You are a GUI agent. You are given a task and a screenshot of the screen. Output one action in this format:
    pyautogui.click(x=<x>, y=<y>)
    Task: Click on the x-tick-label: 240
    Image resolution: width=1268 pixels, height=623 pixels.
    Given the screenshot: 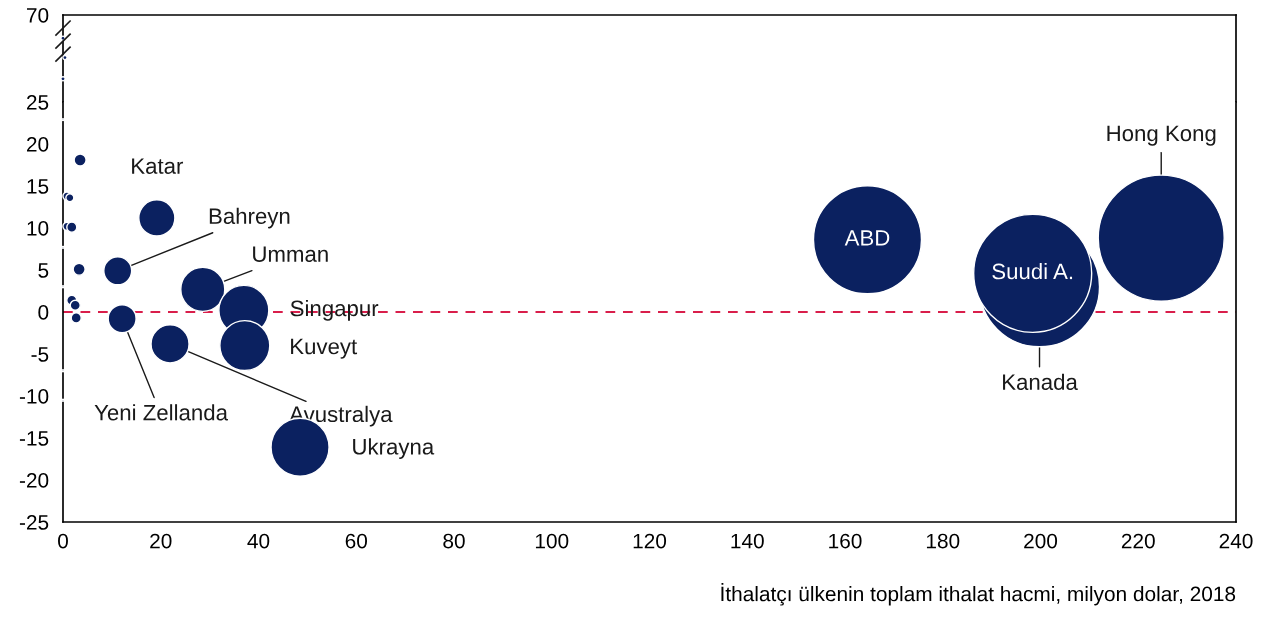 What is the action you would take?
    pyautogui.click(x=1236, y=541)
    